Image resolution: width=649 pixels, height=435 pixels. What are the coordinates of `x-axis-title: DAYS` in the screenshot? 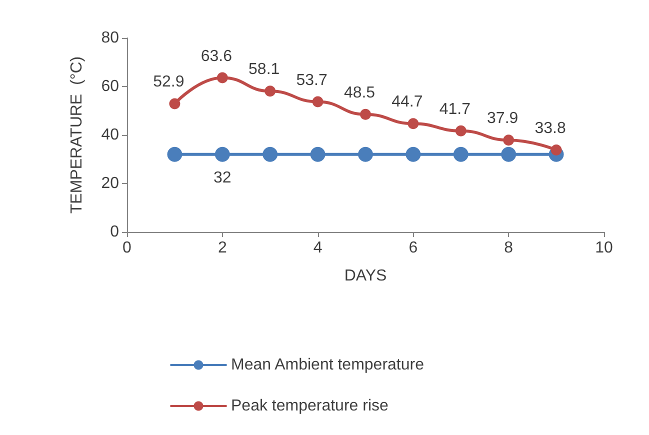 It's located at (365, 276).